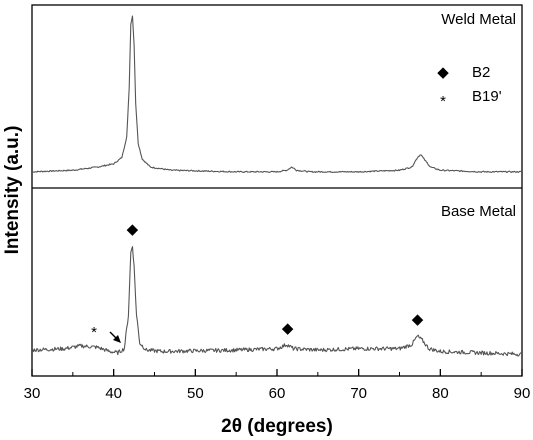 The height and width of the screenshot is (440, 533). What do you see at coordinates (32, 393) in the screenshot?
I see `x-tick-label-30: 30` at bounding box center [32, 393].